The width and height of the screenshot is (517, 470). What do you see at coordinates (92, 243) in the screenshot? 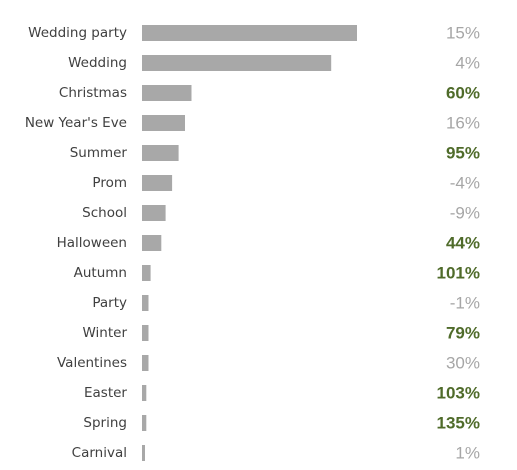
I see `category-label: Halloween` at bounding box center [92, 243].